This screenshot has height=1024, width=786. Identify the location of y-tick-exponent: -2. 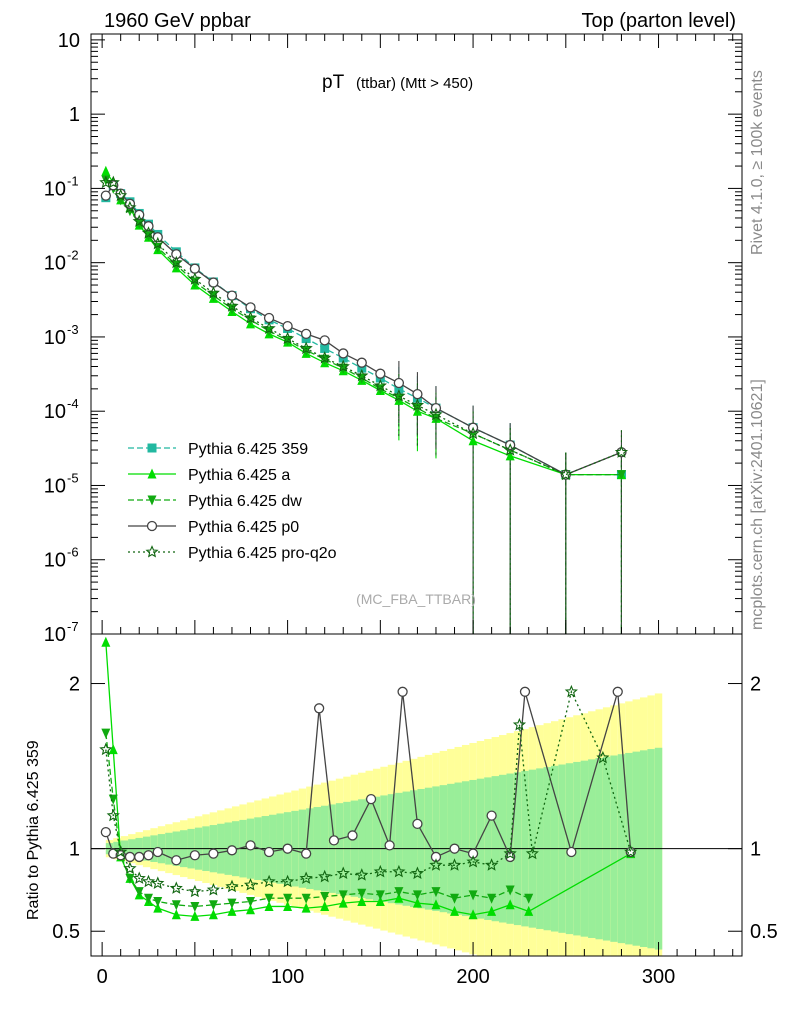
(73, 255).